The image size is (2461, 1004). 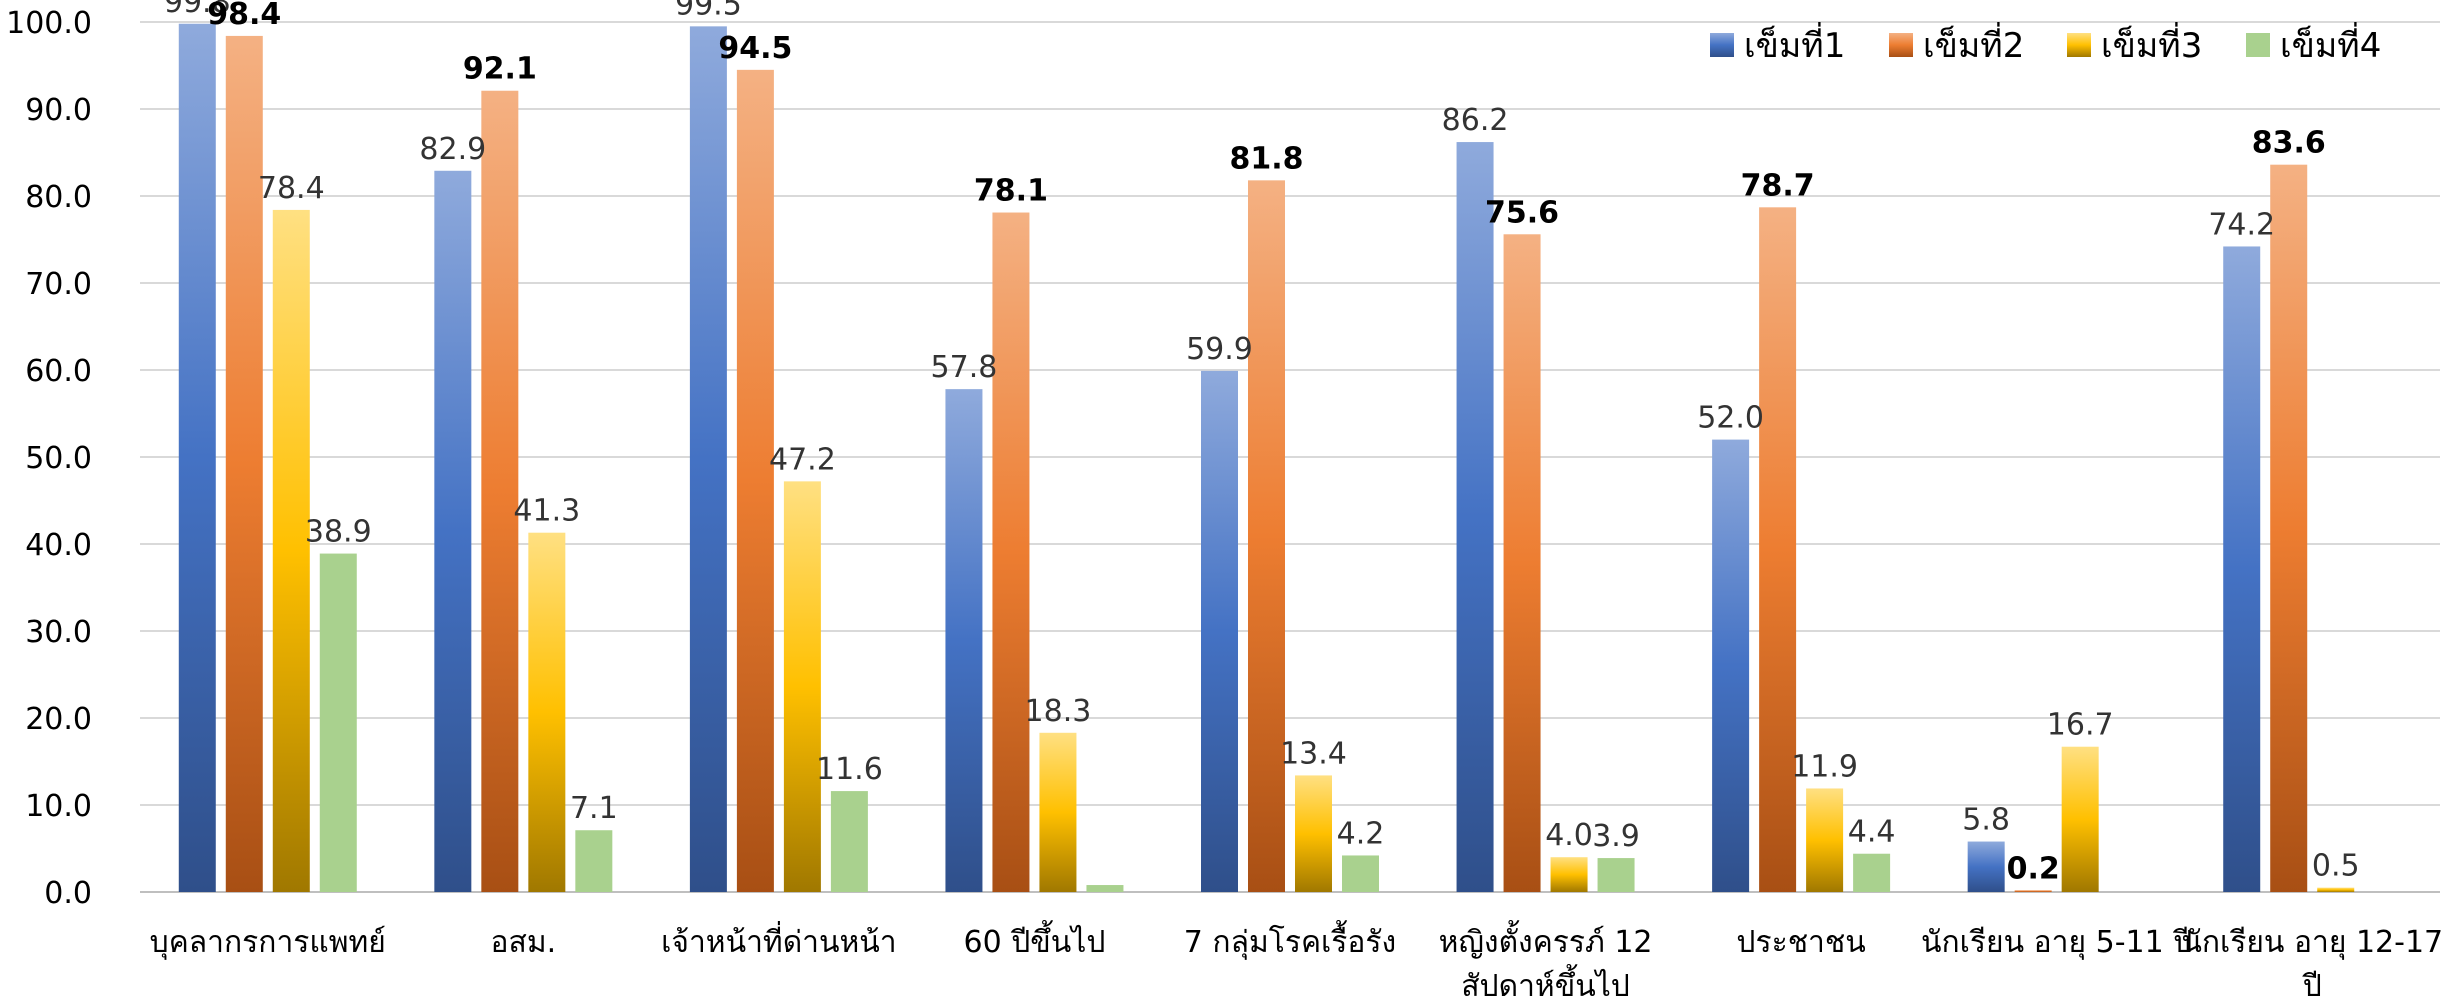 I want to click on category-label: นักเรียน อายุ 12-17 ปี, so click(x=2312, y=964).